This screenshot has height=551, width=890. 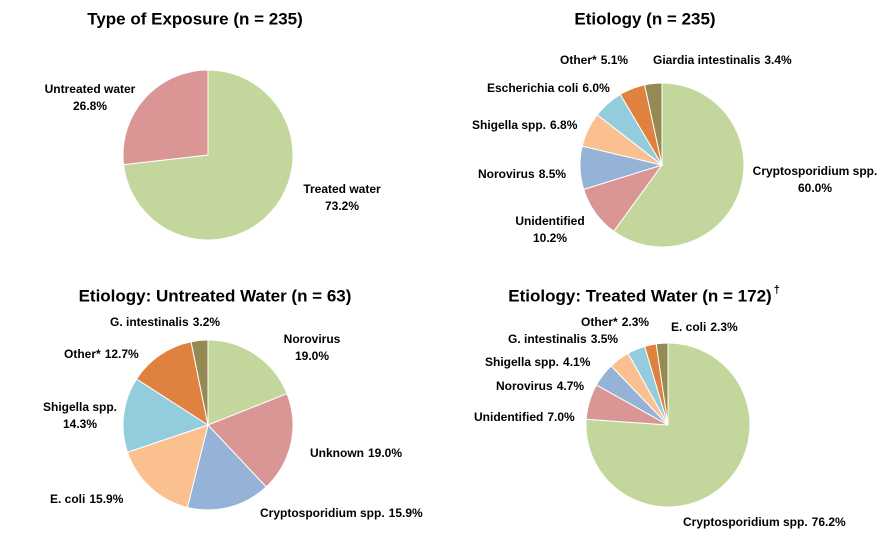 I want to click on value-label: 10.2%, so click(x=550, y=238).